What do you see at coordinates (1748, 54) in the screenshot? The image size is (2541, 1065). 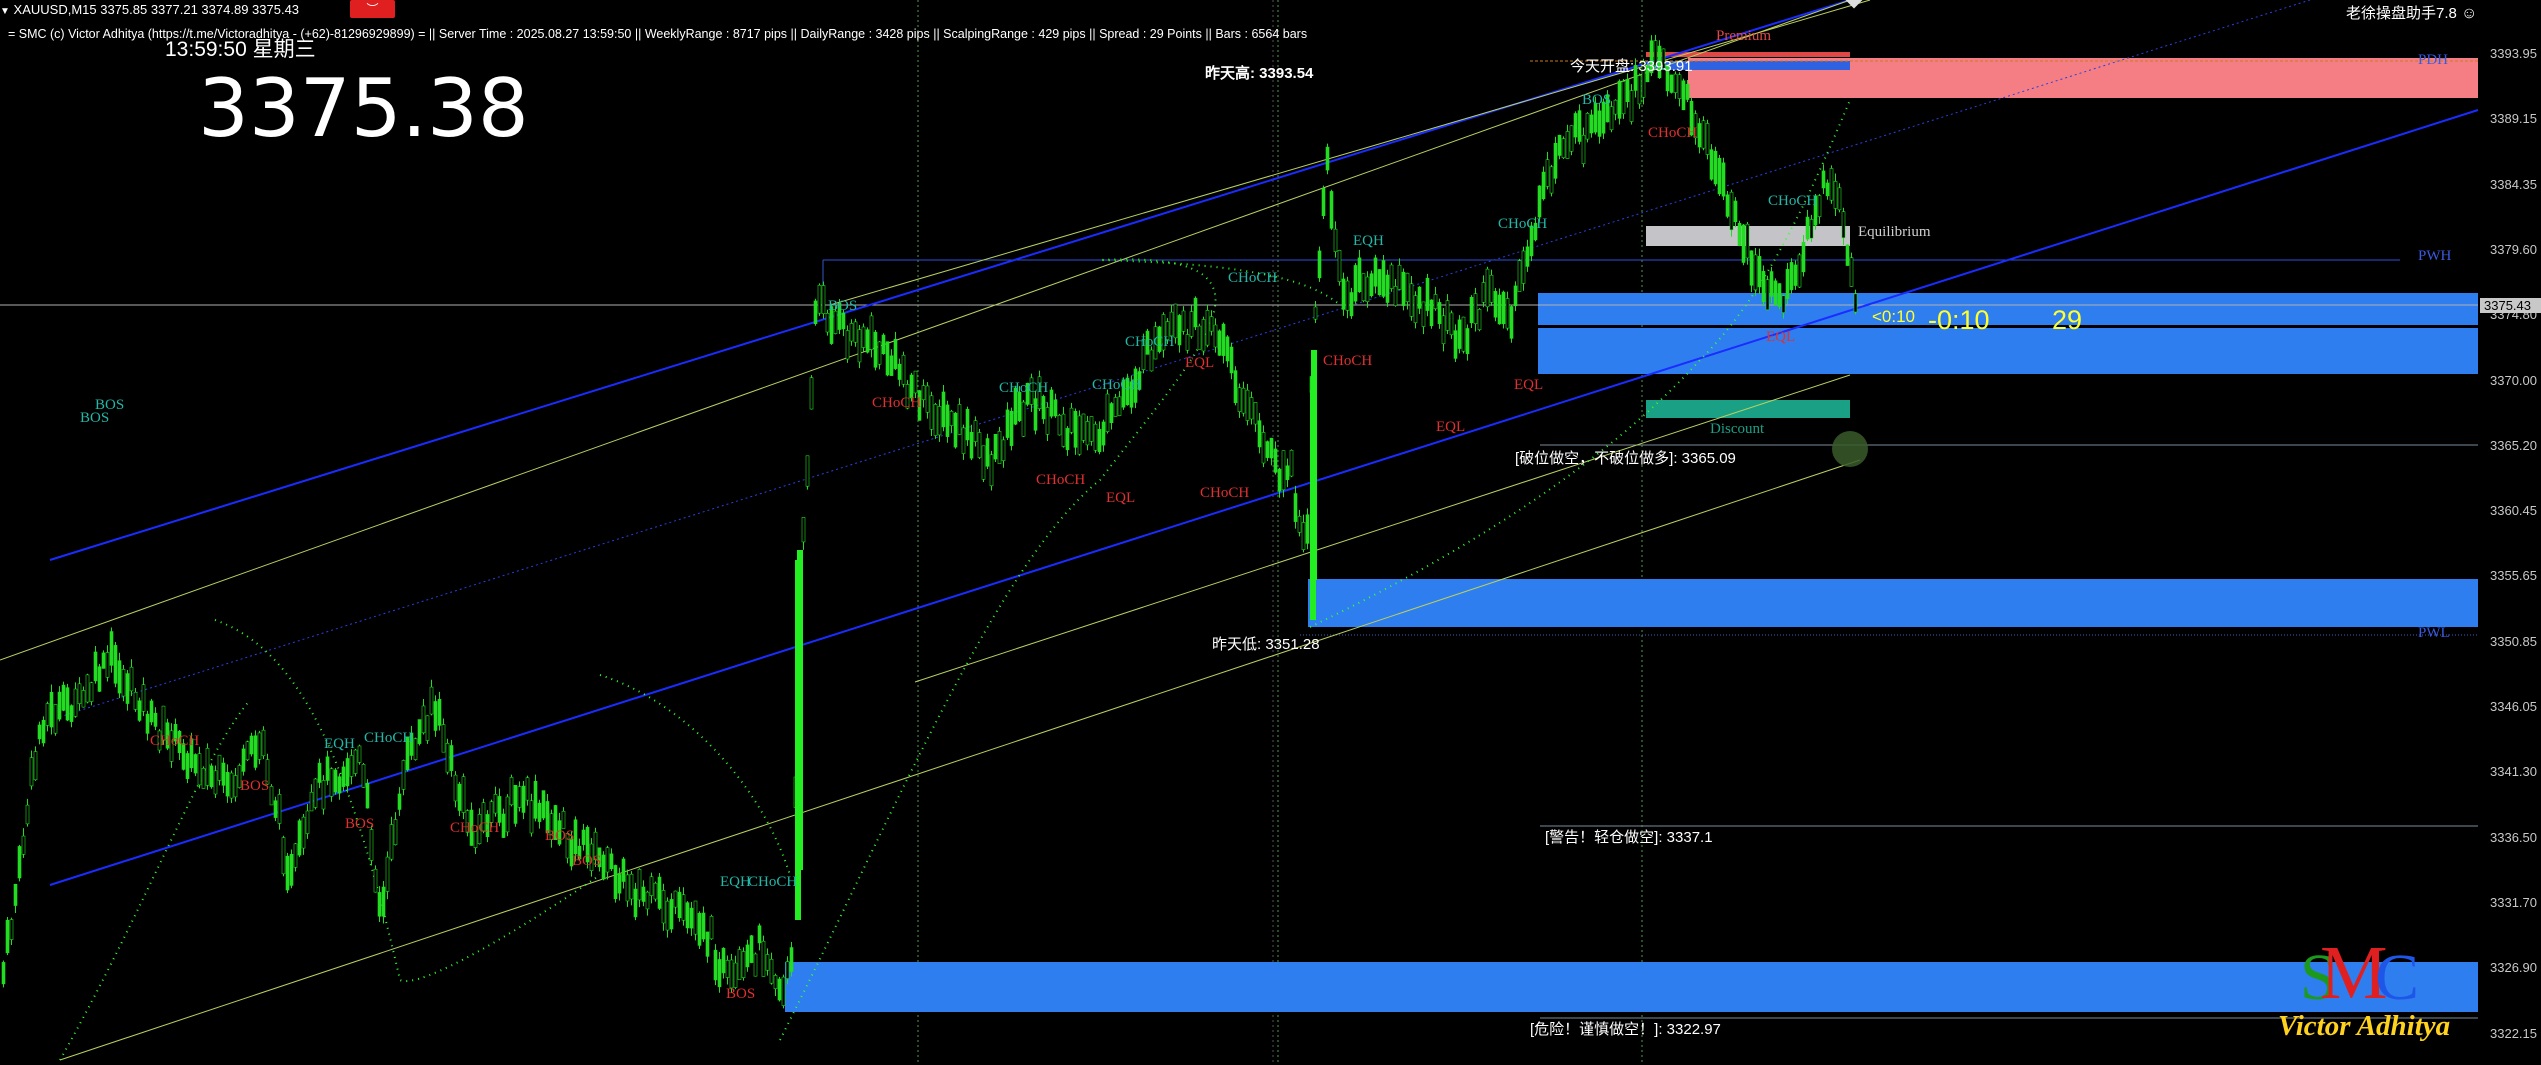 I see `premium-red-strip` at bounding box center [1748, 54].